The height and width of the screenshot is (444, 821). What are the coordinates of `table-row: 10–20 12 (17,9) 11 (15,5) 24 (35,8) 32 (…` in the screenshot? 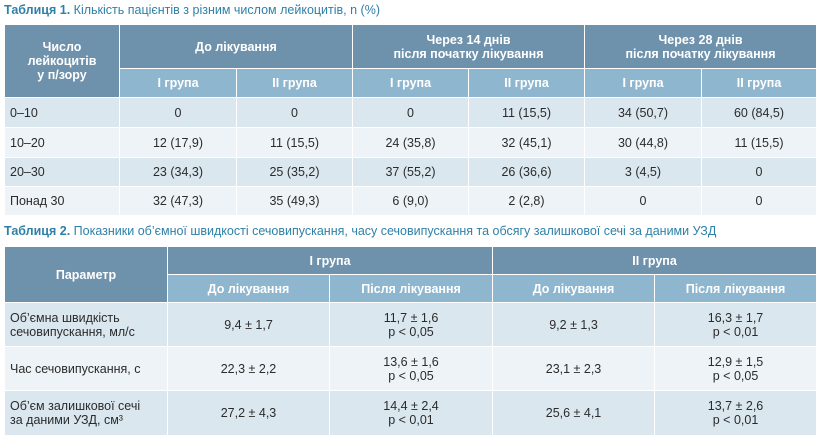 It's located at (410, 142).